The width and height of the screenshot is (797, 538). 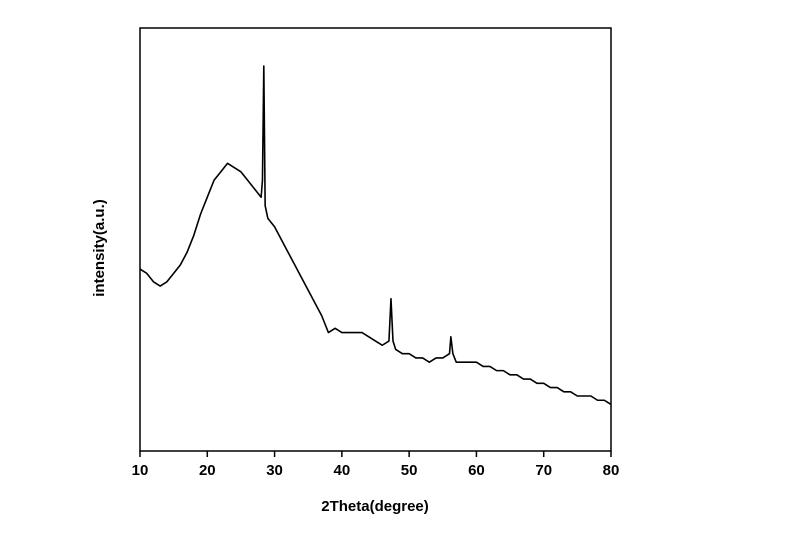 I want to click on x-tick-label: 50, so click(x=409, y=470).